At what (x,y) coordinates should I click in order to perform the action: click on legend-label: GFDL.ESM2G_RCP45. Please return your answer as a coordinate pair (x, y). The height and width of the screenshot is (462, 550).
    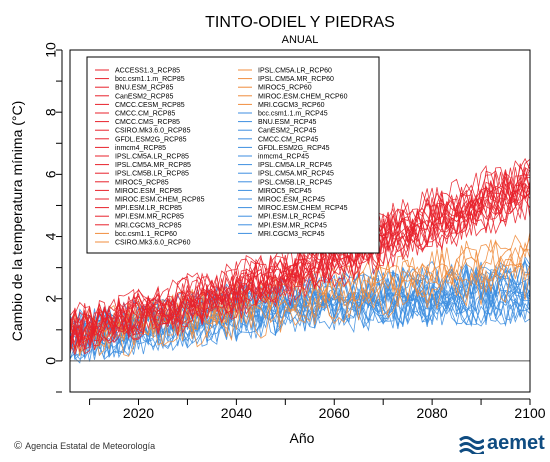
    Looking at the image, I should click on (294, 148).